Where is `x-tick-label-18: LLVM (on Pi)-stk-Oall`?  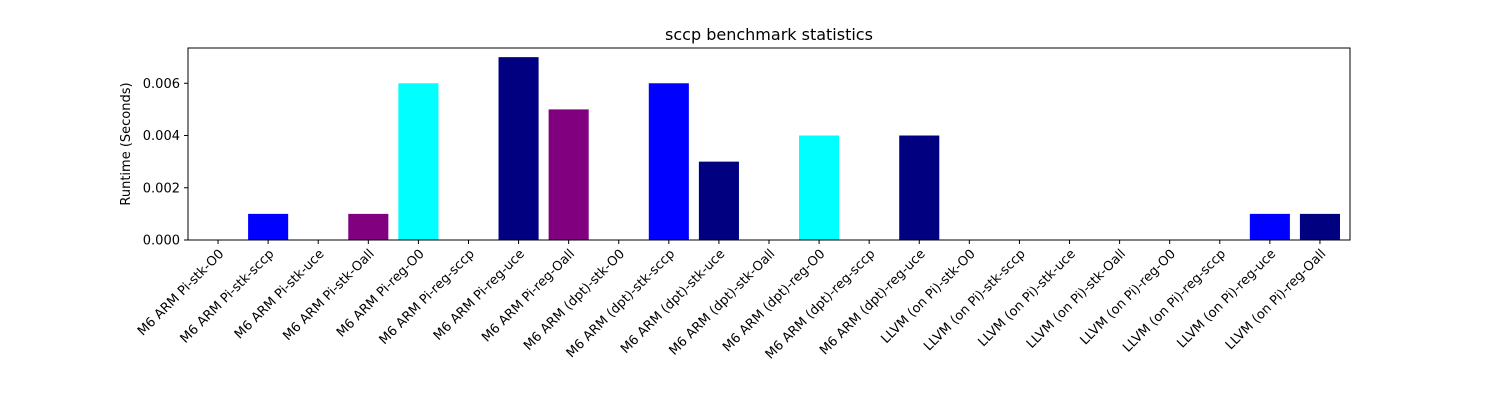
x-tick-label-18: LLVM (on Pi)-stk-Oall is located at coordinates (1076, 299).